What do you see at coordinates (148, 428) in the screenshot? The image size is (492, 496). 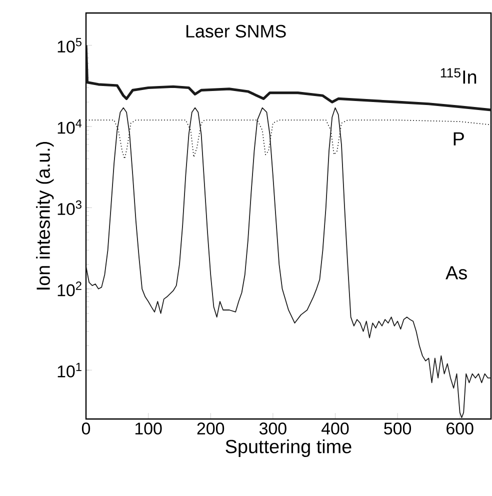 I see `x-tick-label: 100` at bounding box center [148, 428].